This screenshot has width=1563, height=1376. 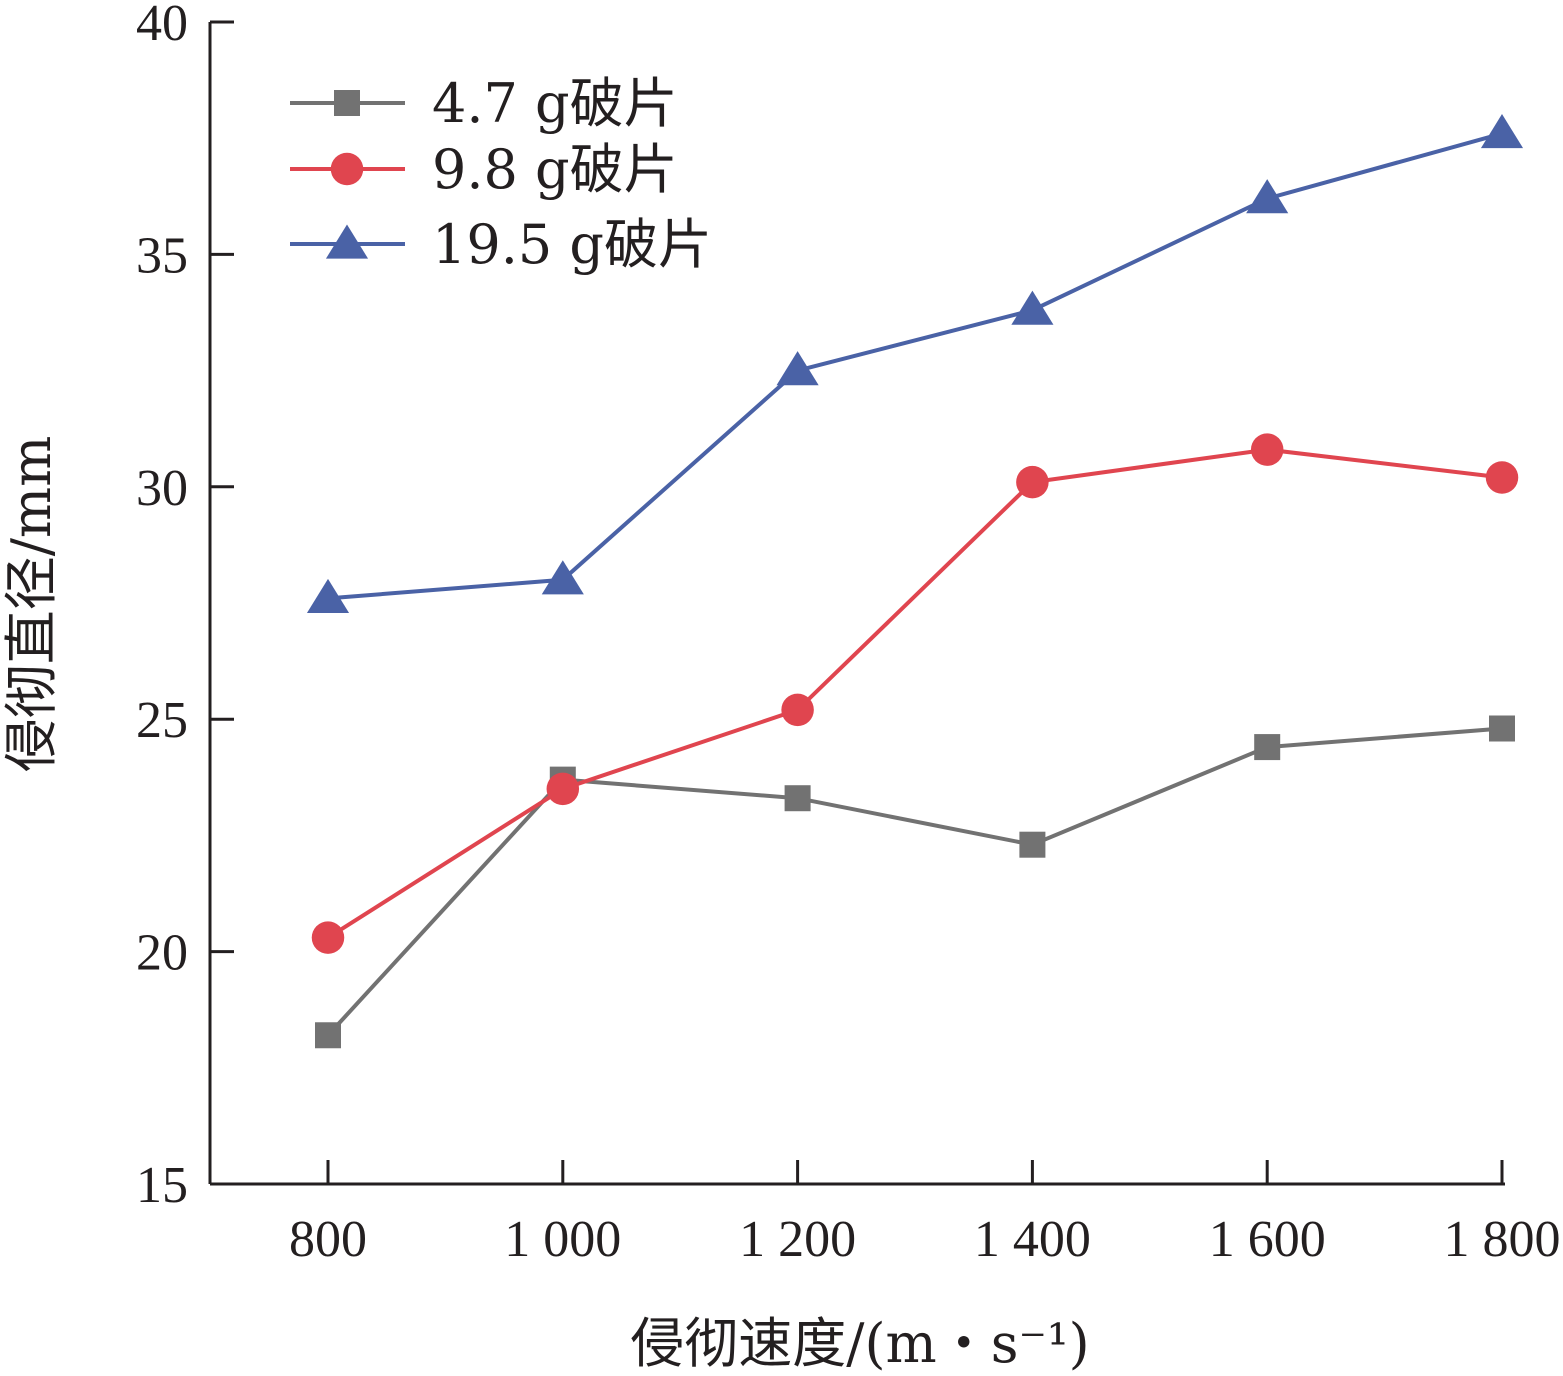 What do you see at coordinates (162, 255) in the screenshot?
I see `y-tick-label: 35` at bounding box center [162, 255].